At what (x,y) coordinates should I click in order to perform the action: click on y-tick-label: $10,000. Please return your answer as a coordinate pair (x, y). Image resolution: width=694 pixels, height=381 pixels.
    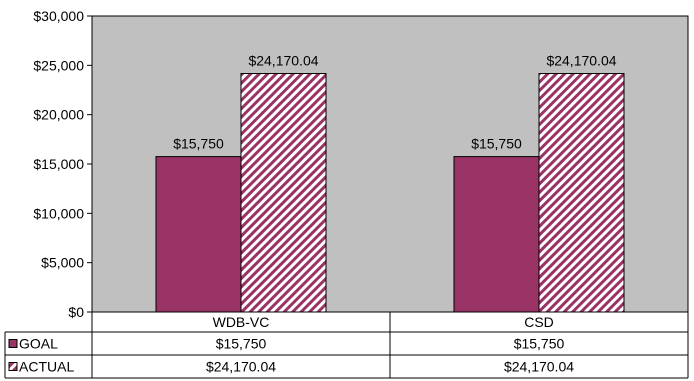
    Looking at the image, I should click on (58, 213).